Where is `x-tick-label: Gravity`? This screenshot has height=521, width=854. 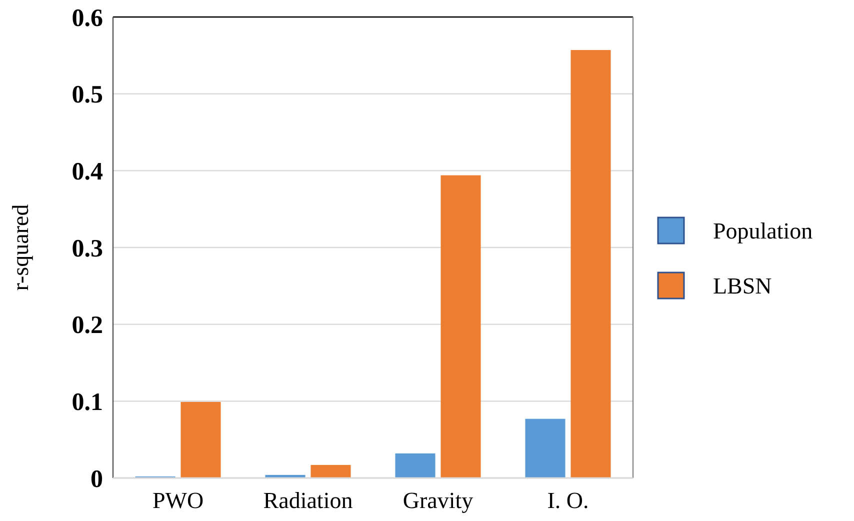 x-tick-label: Gravity is located at coordinates (438, 500).